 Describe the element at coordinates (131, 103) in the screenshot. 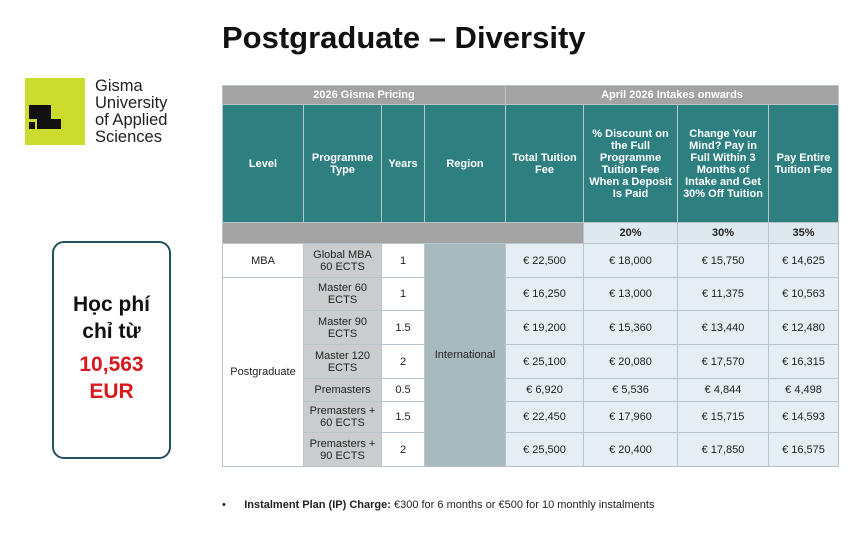

I see `logo-line: University` at that location.